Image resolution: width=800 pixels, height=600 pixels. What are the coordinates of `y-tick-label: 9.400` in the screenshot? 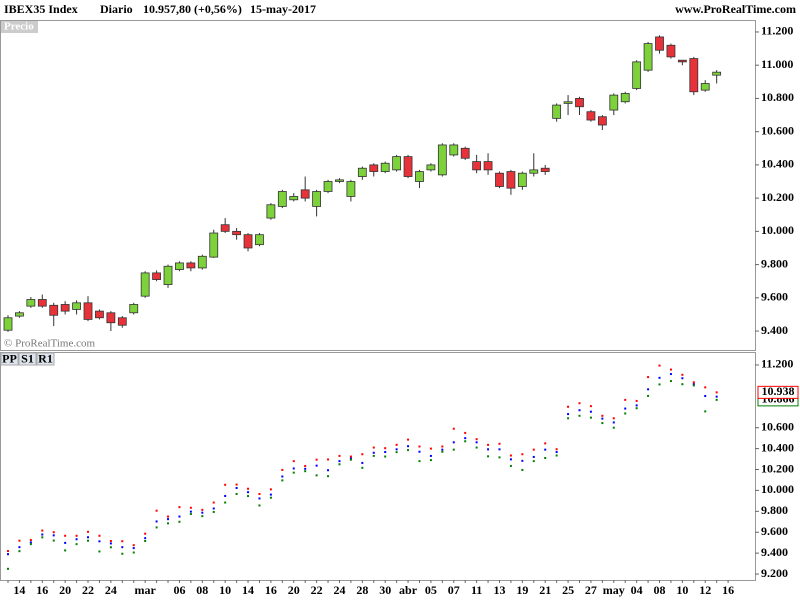 It's located at (774, 552).